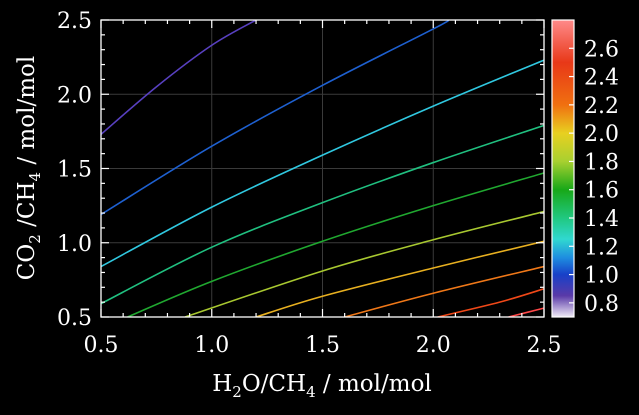 The width and height of the screenshot is (639, 415). I want to click on colorbar-tick-label-5: 1.8, so click(601, 162).